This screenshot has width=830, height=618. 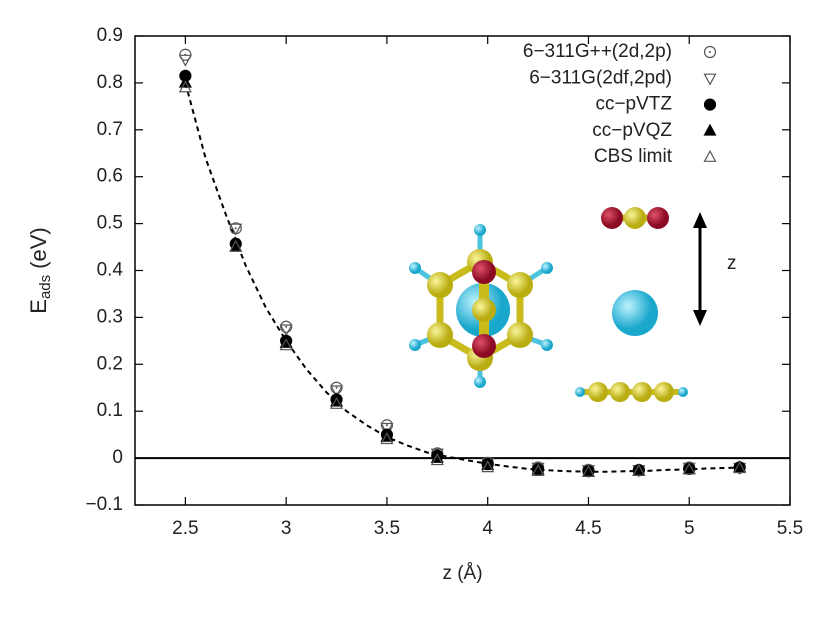 I want to click on x-tick-label: 5.5, so click(x=790, y=528).